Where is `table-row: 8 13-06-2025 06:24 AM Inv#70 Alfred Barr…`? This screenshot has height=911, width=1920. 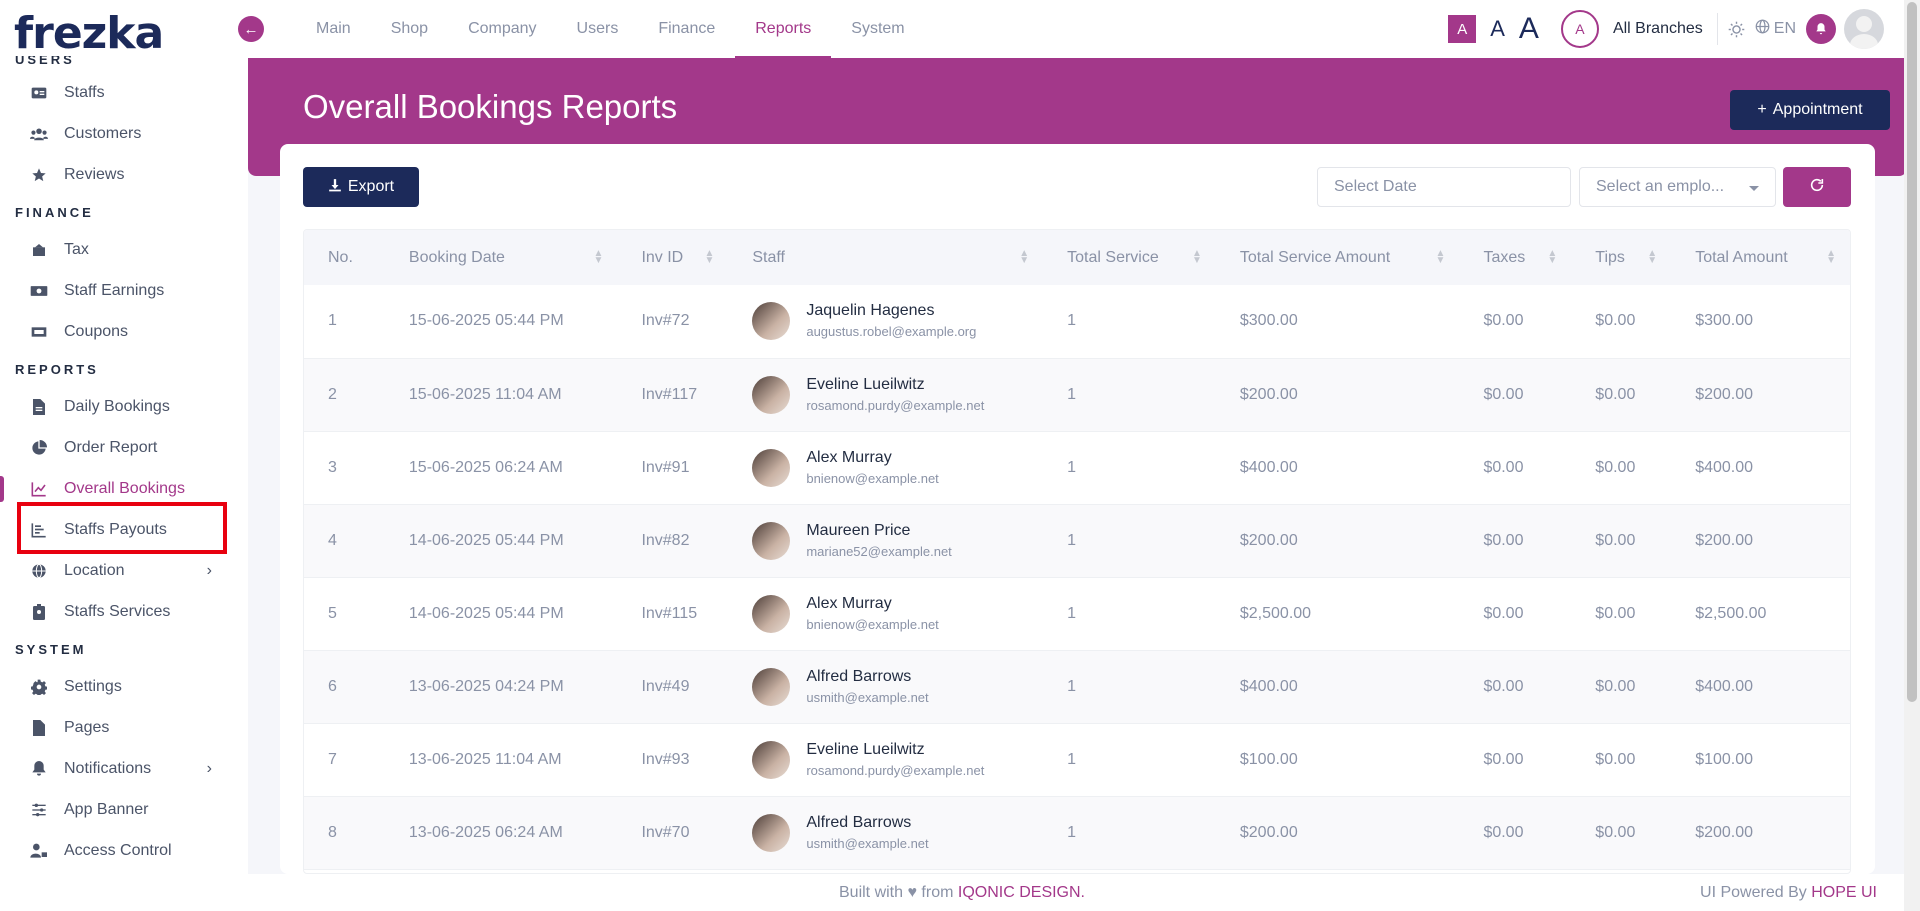 table-row: 8 13-06-2025 06:24 AM Inv#70 Alfred Barr… is located at coordinates (1077, 832).